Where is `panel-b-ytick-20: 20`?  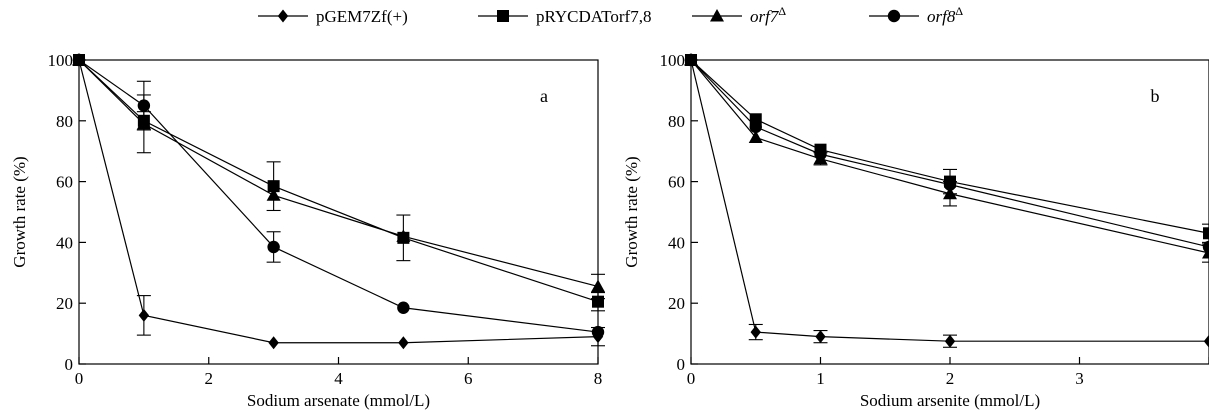
panel-b-ytick-20: 20 is located at coordinates (676, 303).